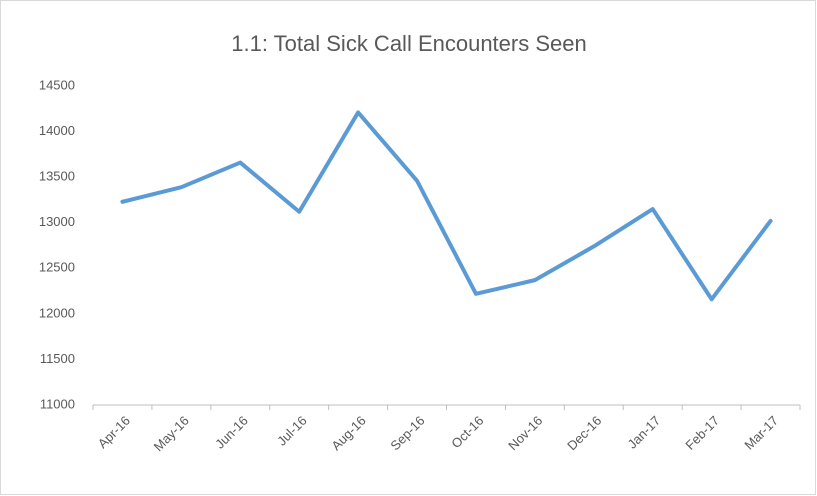 The image size is (817, 496). Describe the element at coordinates (57, 312) in the screenshot. I see `y-tick-label: 12000` at that location.